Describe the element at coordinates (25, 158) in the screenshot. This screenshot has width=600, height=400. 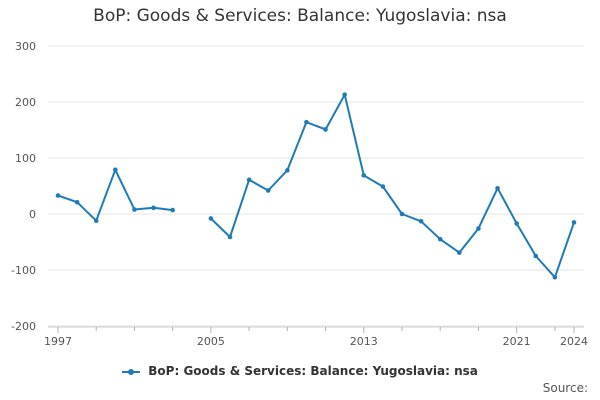
I see `y-tick-label: 100` at that location.